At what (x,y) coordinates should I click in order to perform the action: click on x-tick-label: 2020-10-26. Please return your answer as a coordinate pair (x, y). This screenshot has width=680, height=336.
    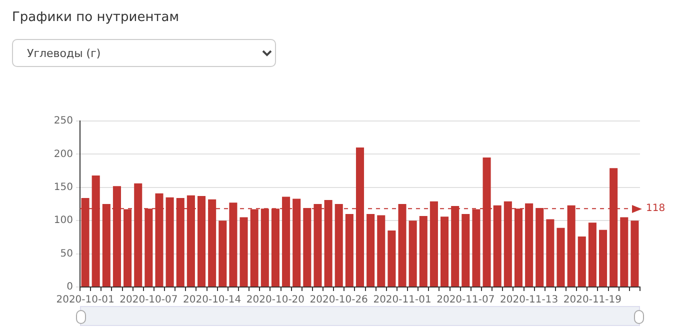
    Looking at the image, I should click on (339, 300).